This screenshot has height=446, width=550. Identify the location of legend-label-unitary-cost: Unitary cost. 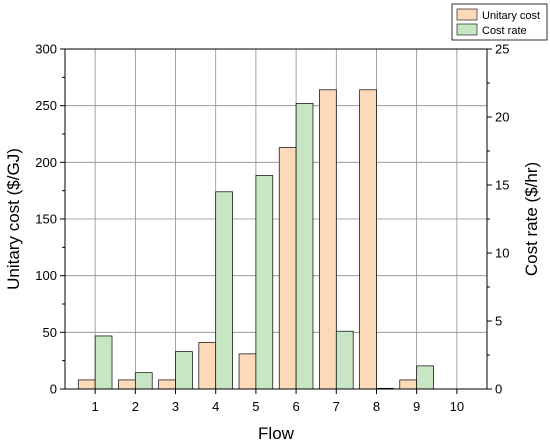
(511, 16).